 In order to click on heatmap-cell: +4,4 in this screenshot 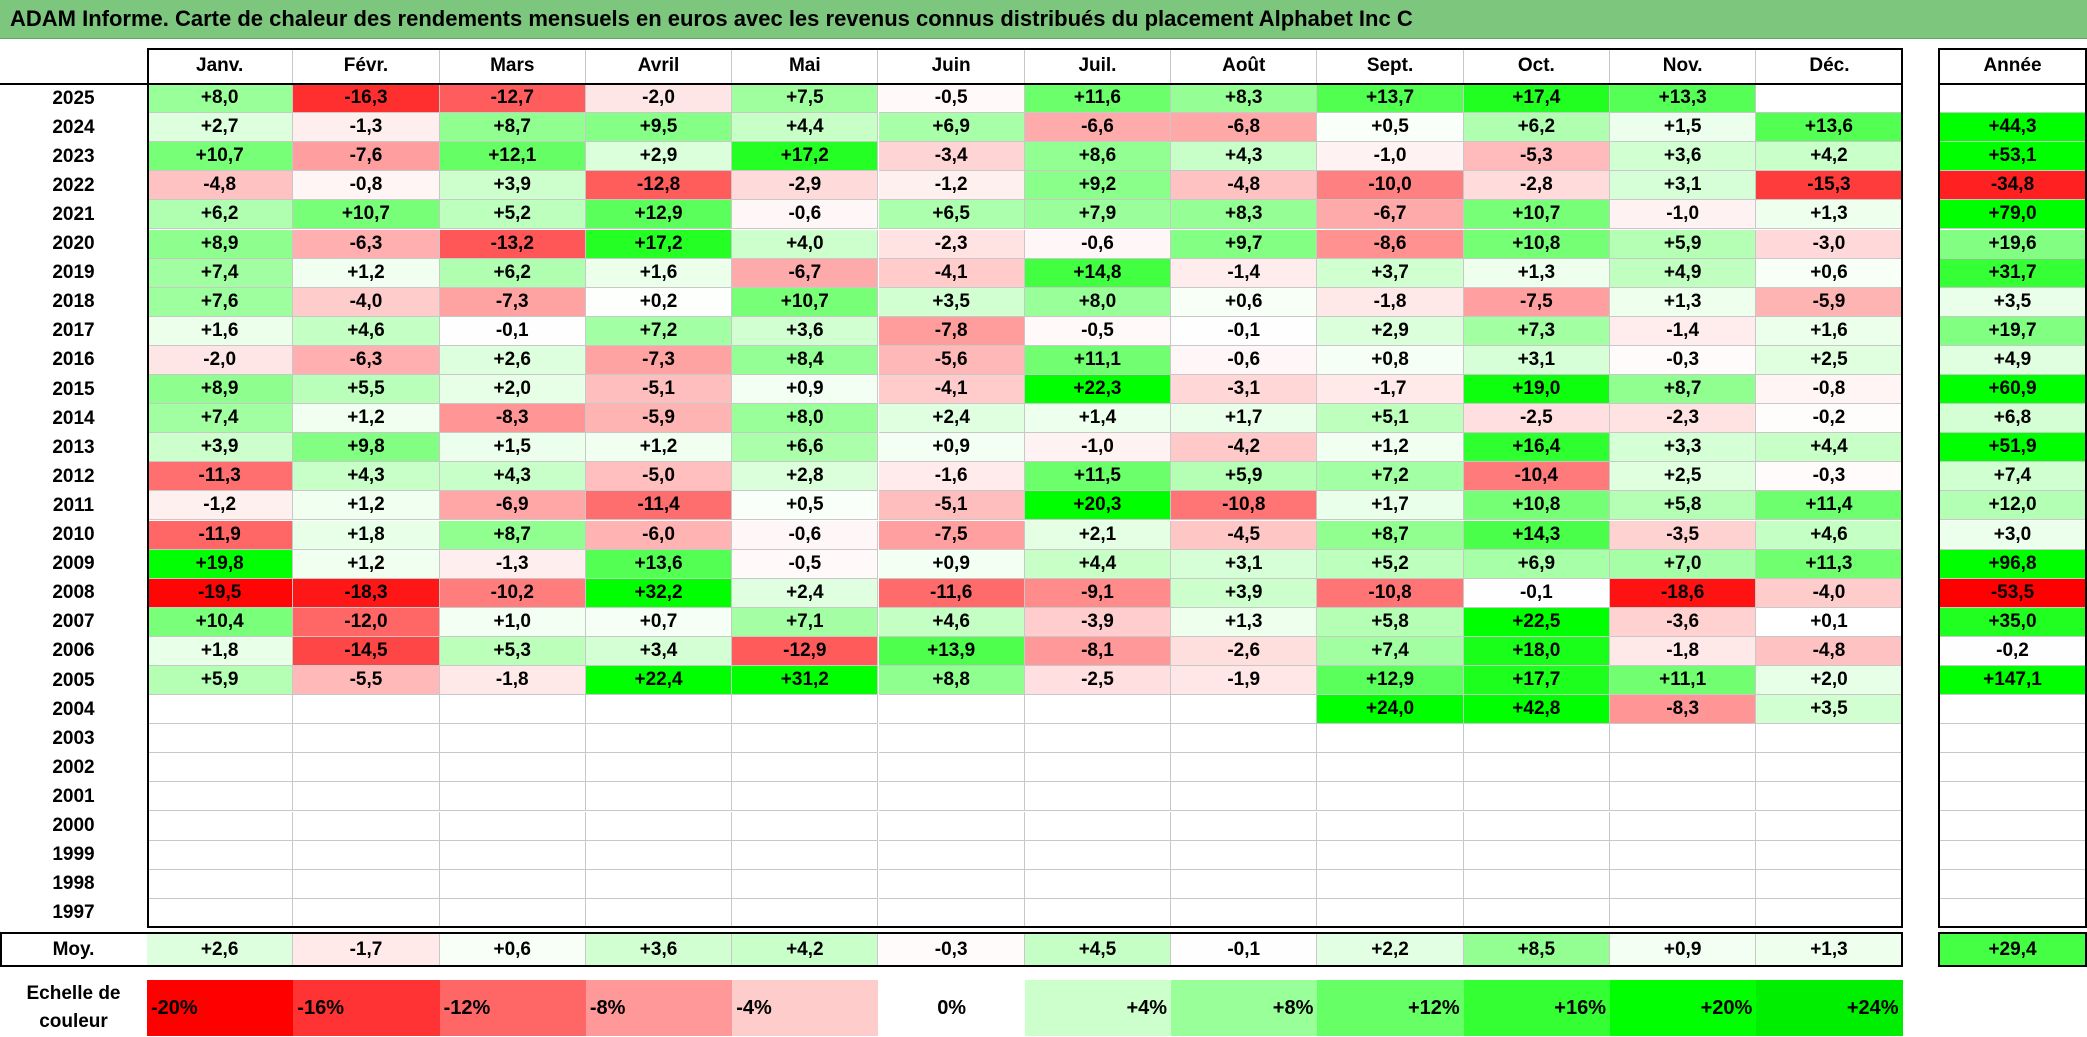, I will do `click(1829, 448)`.